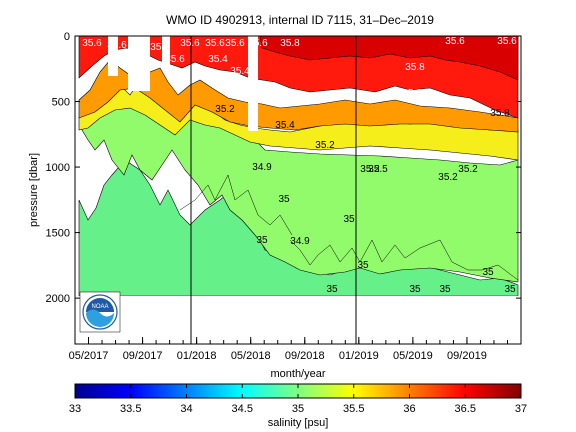 This screenshot has height=432, width=576. I want to click on x-tick-label: 05/2019, so click(413, 356).